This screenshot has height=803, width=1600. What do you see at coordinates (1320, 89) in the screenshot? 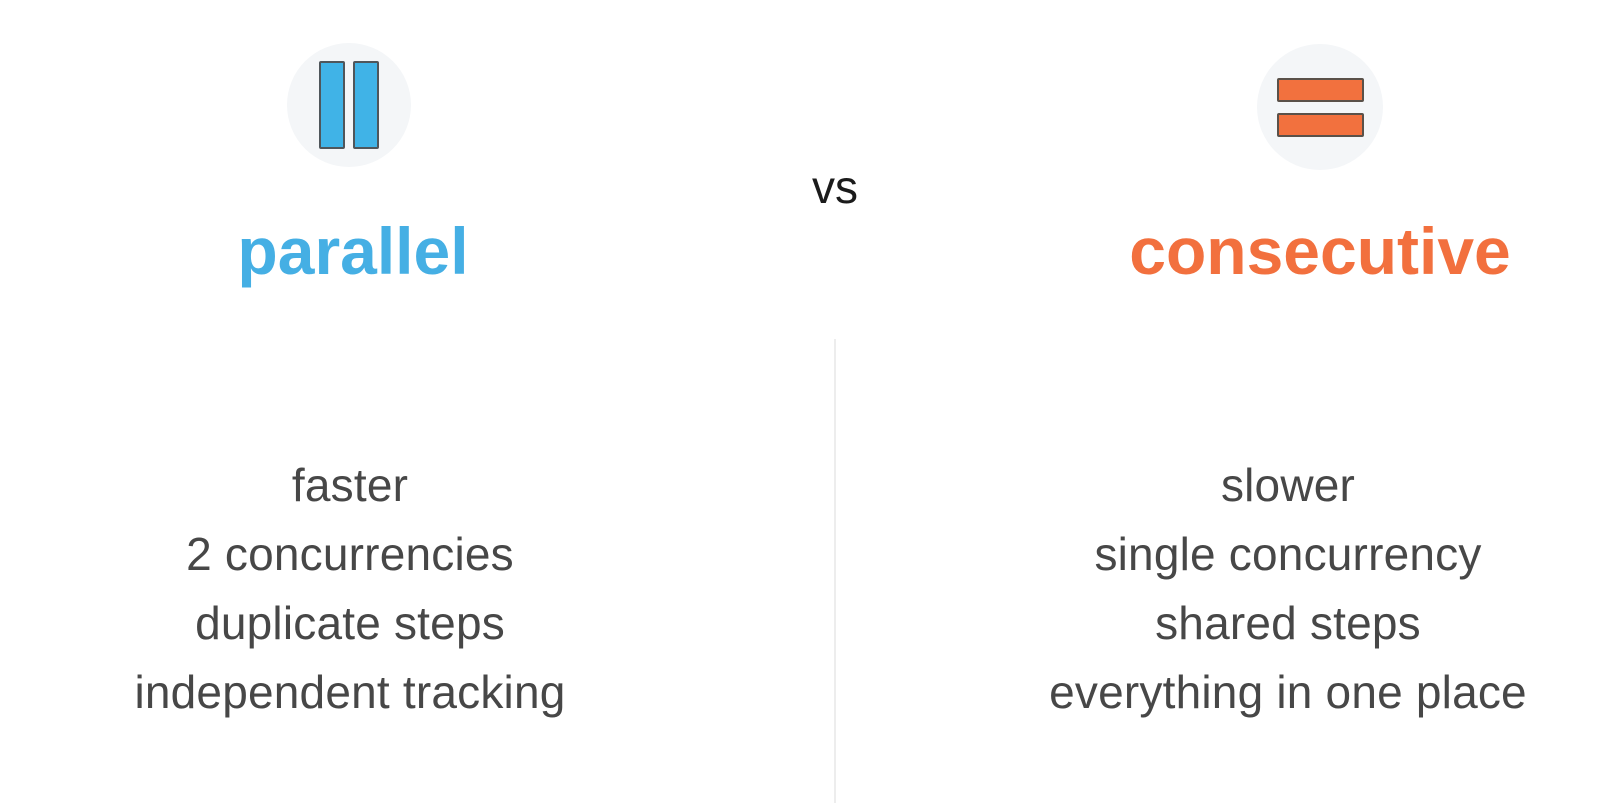
I see `equals-bar-top` at bounding box center [1320, 89].